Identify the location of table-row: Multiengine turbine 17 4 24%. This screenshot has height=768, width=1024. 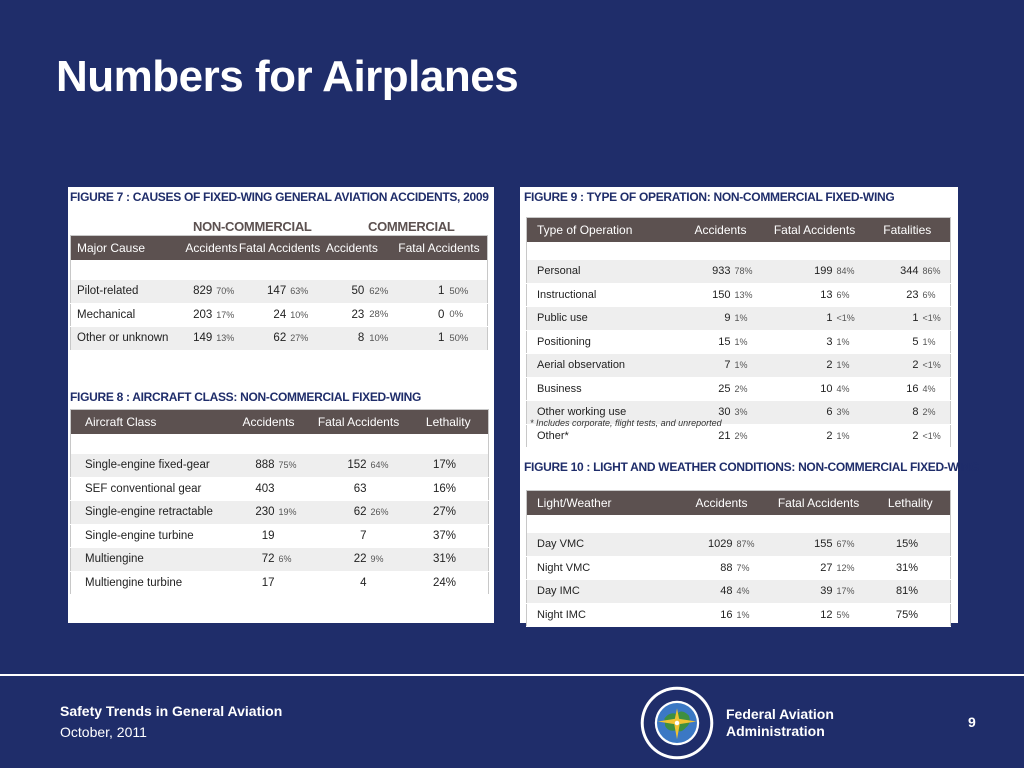
(279, 583).